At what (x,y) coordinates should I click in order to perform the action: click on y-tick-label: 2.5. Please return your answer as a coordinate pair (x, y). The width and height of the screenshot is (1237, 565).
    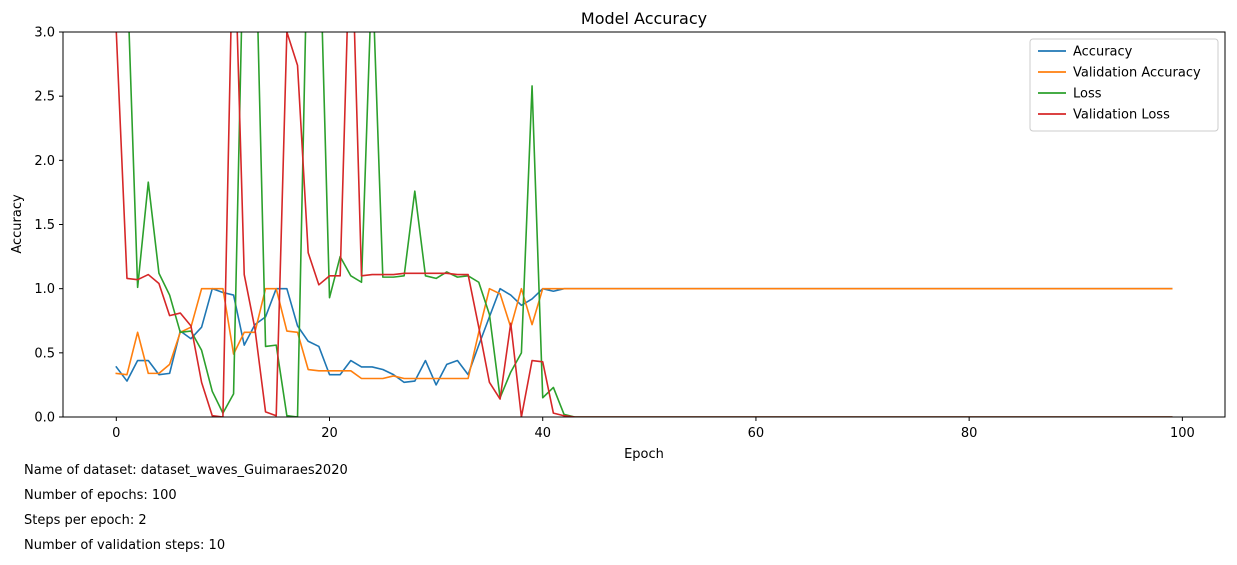
    Looking at the image, I should click on (44, 97).